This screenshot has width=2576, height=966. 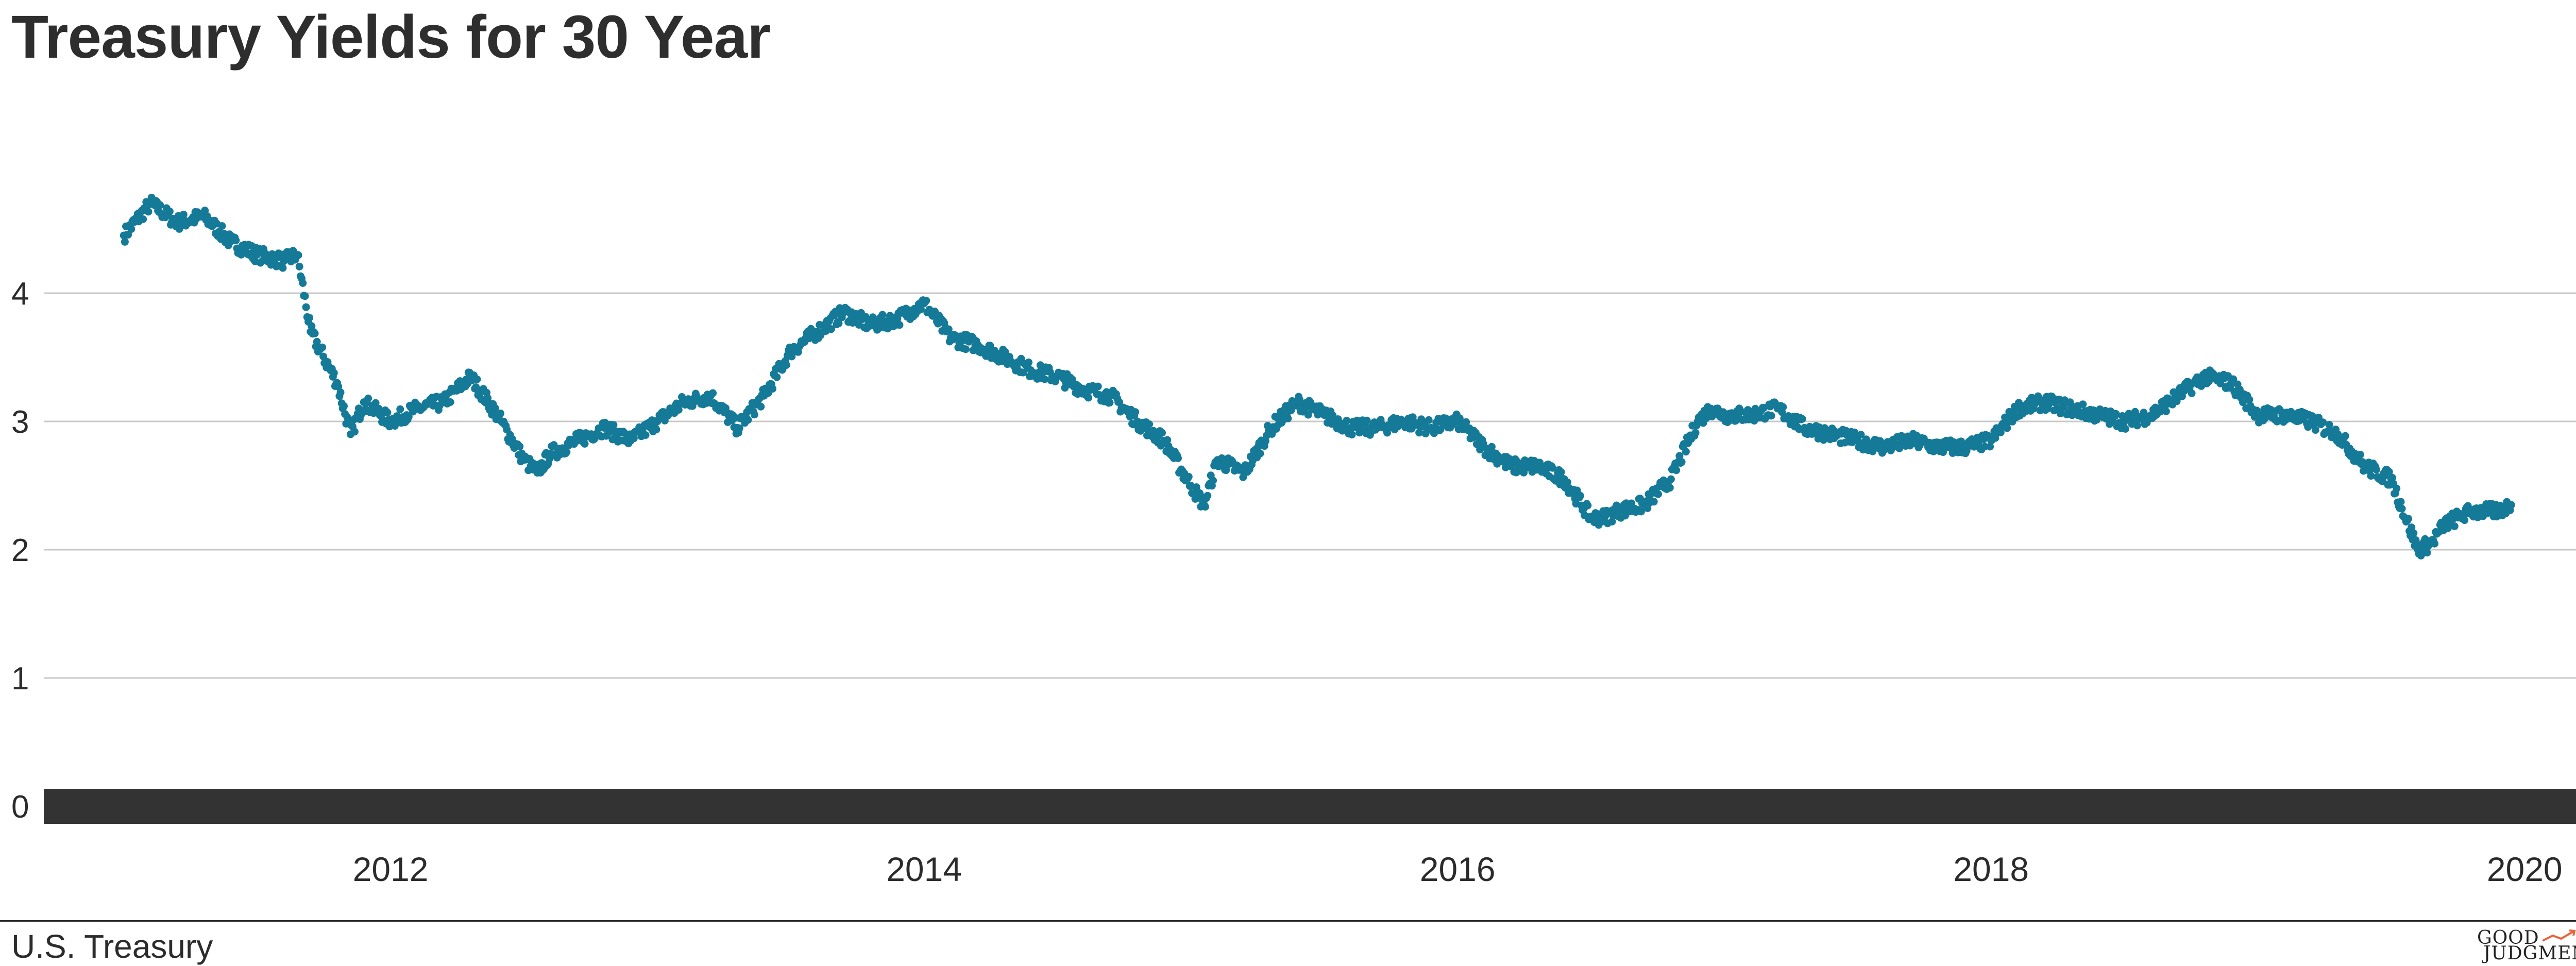 What do you see at coordinates (391, 869) in the screenshot?
I see `x-tick-label: 2012` at bounding box center [391, 869].